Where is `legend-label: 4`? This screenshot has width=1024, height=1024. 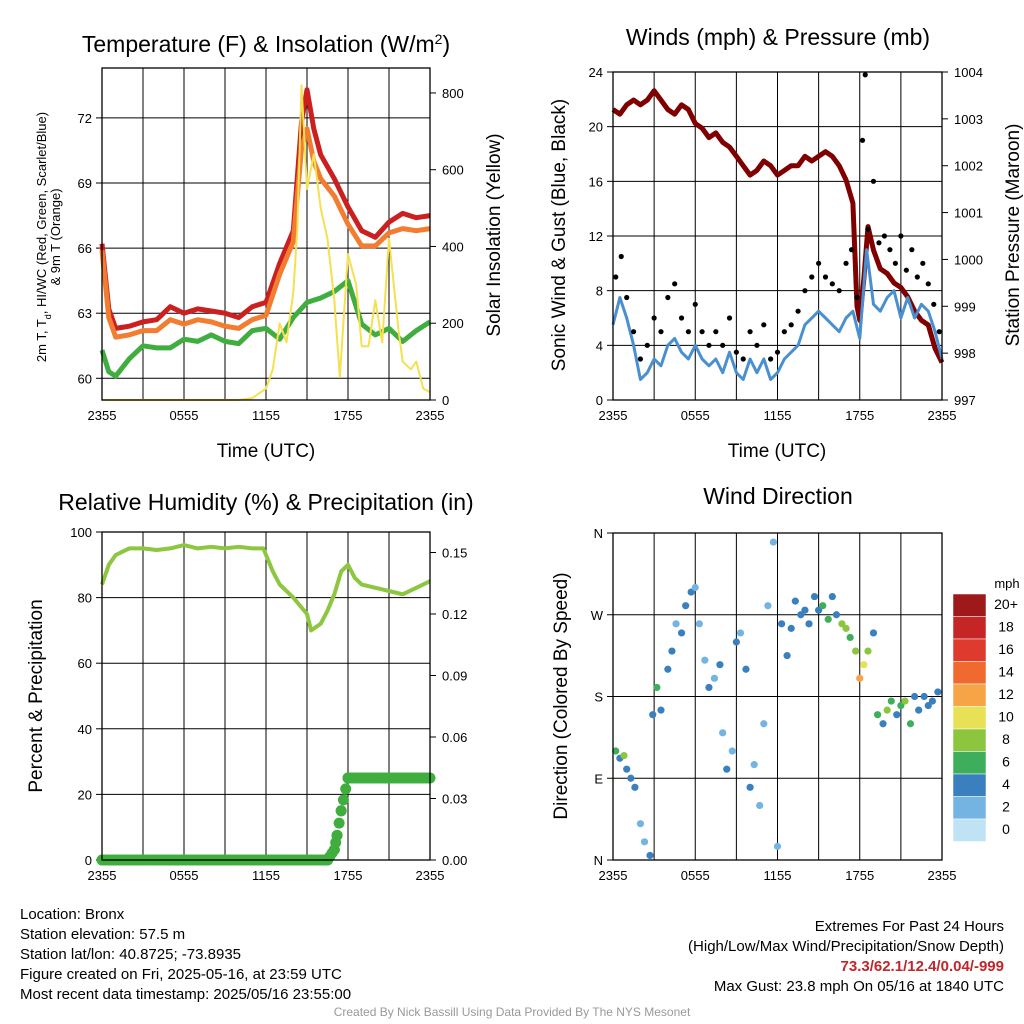 legend-label: 4 is located at coordinates (1006, 784).